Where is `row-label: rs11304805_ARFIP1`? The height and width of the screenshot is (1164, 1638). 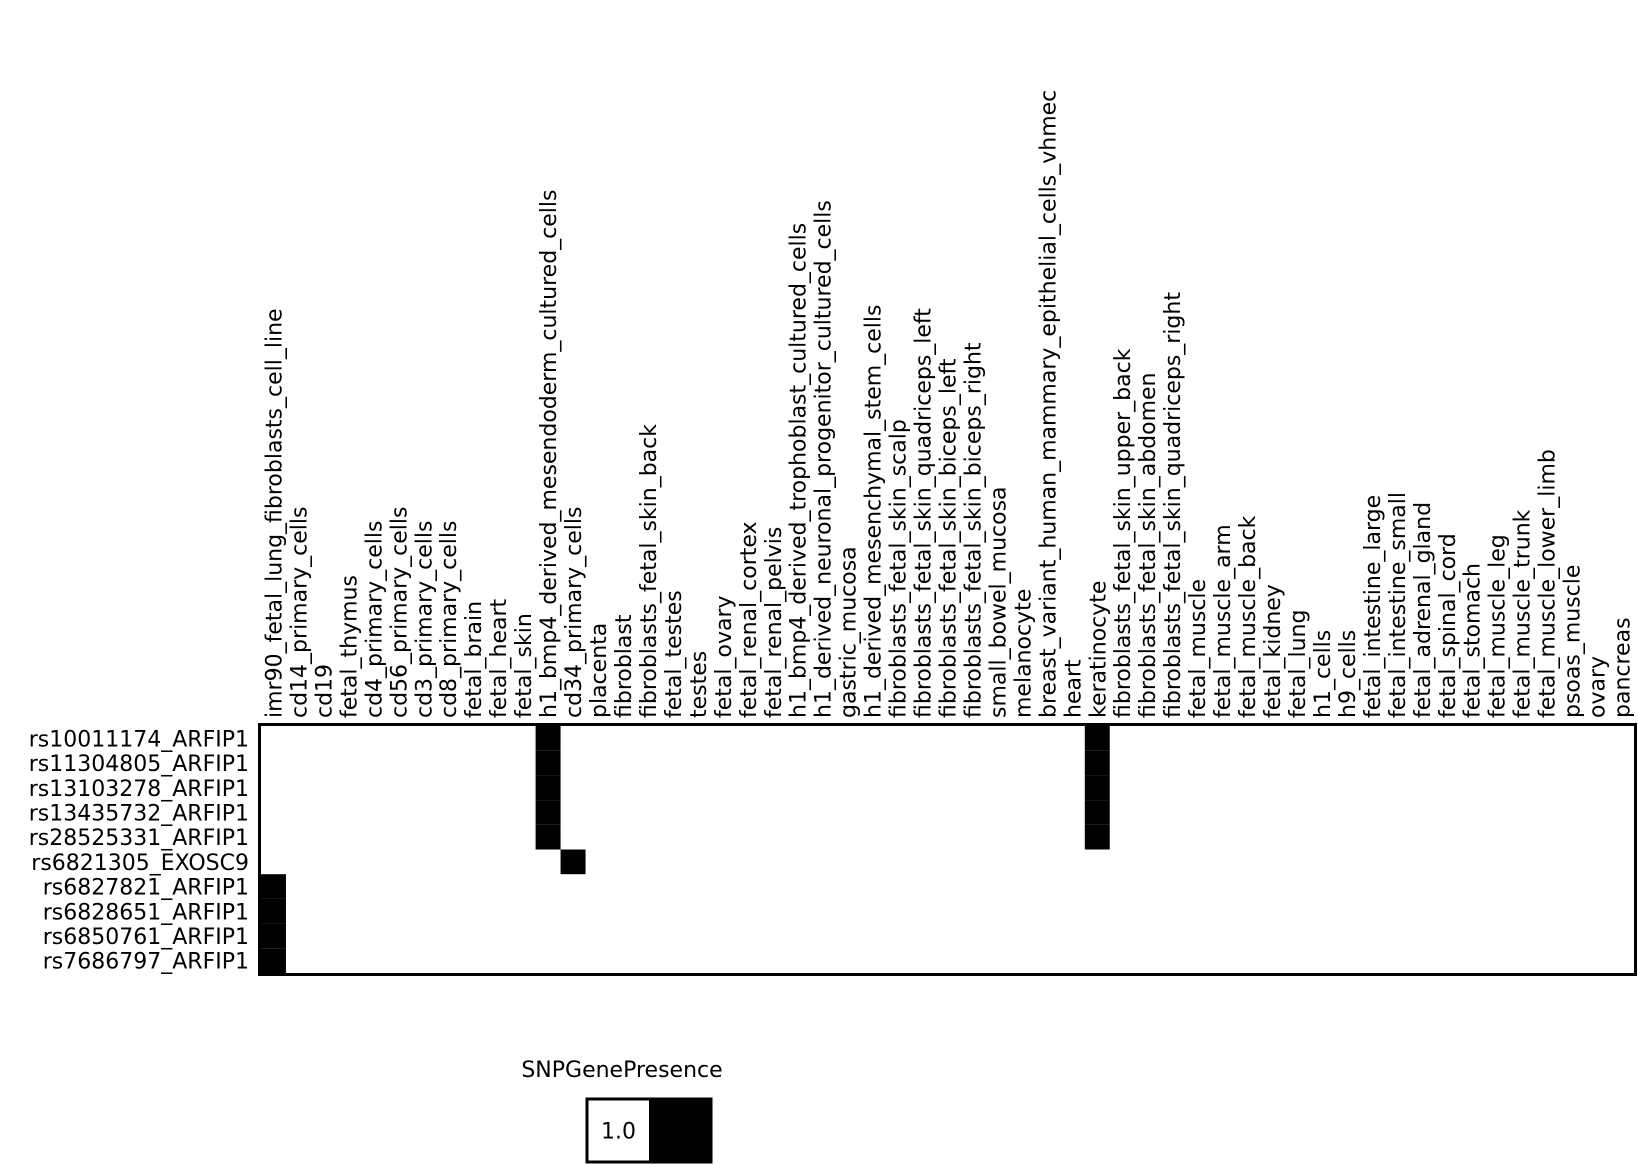 row-label: rs11304805_ARFIP1 is located at coordinates (139, 764).